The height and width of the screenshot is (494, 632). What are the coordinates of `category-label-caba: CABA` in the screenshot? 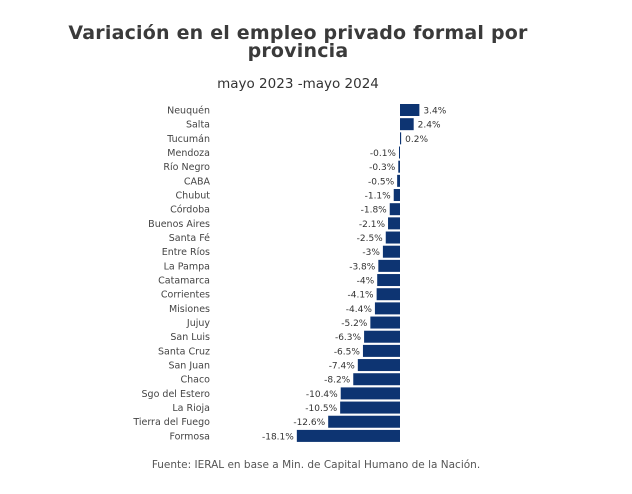 It's located at (197, 181).